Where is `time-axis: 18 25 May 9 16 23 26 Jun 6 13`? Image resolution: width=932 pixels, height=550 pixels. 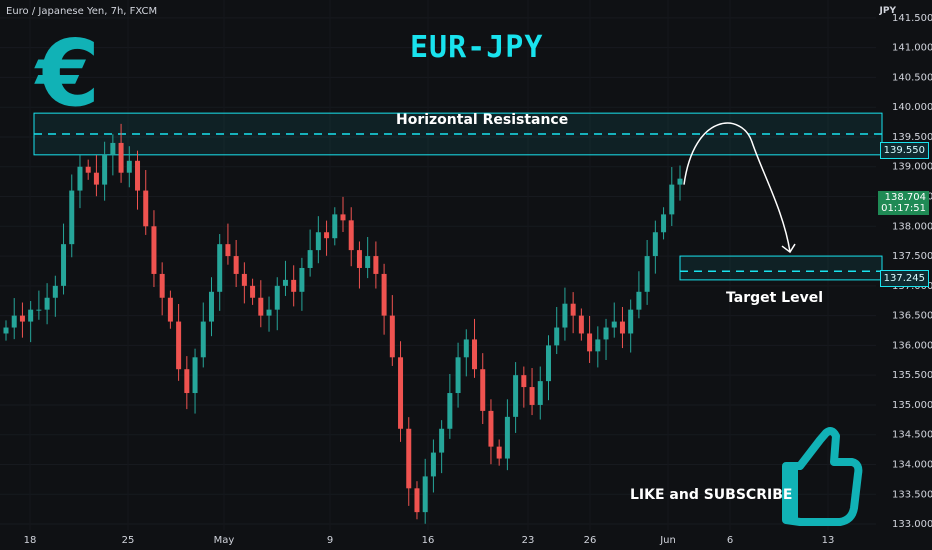 time-axis: 18 25 May 9 16 23 26 Jun 6 13 is located at coordinates (429, 540).